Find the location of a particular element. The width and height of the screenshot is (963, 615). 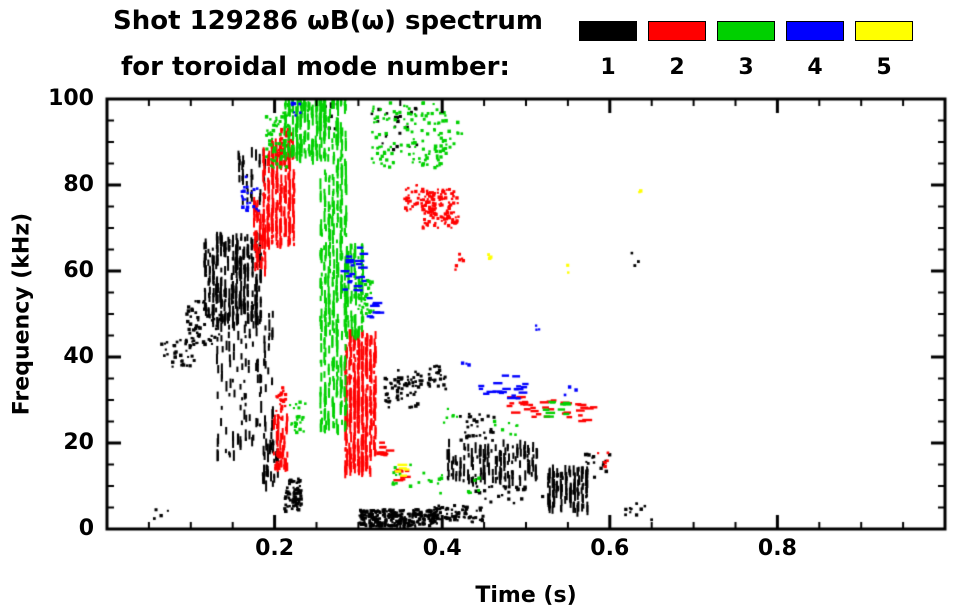

y-tick-label: 20 is located at coordinates (78, 442).